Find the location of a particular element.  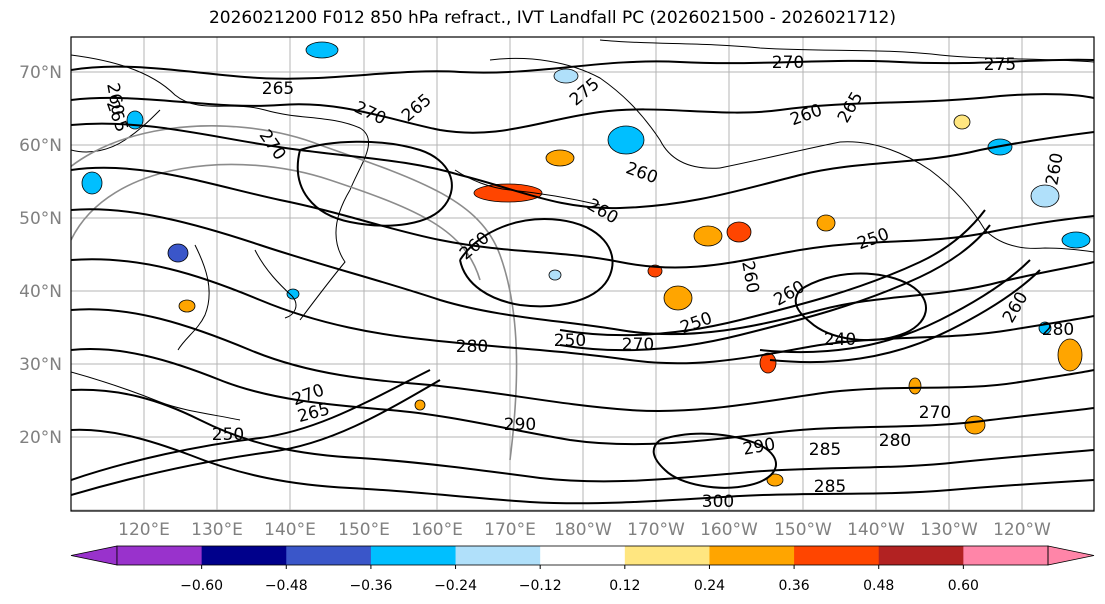

colorbar-tick-label: −0.12 is located at coordinates (540, 586).